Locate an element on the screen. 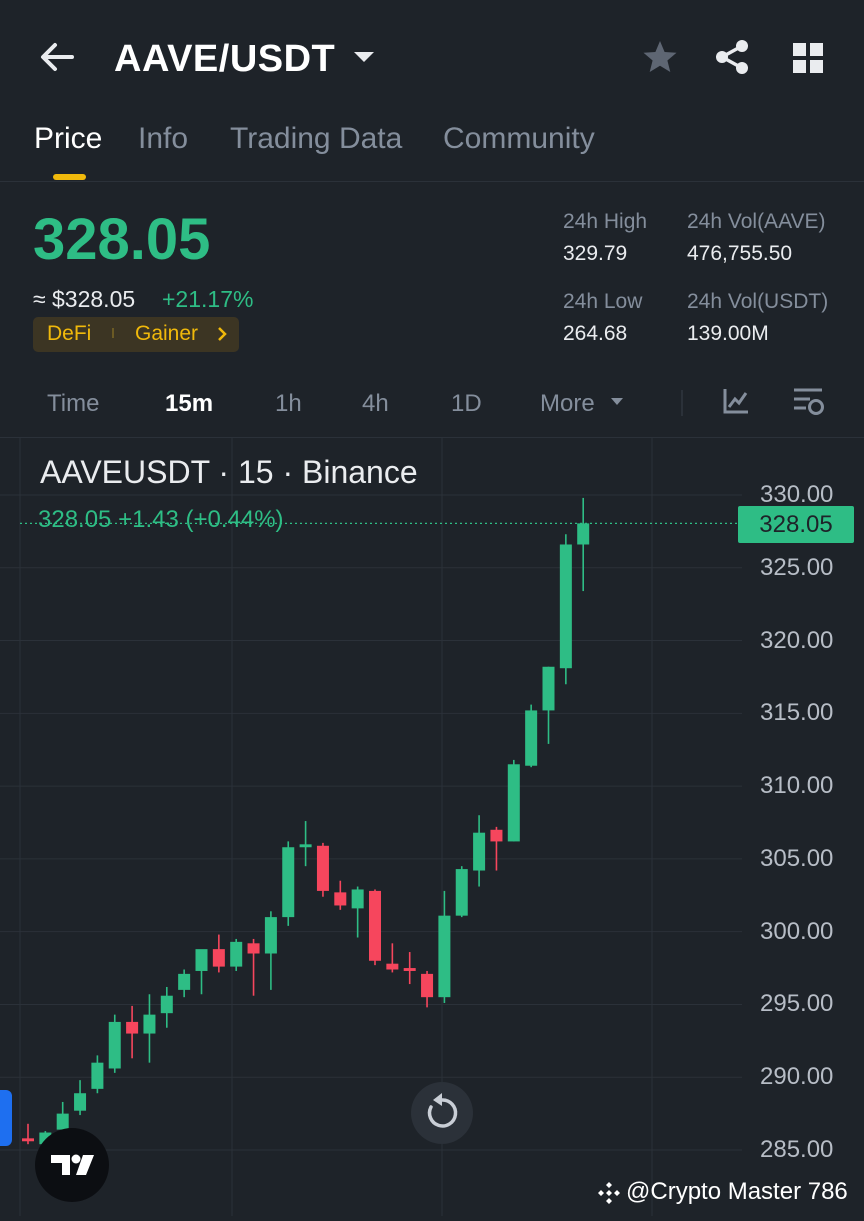  reset-chart-button is located at coordinates (442, 1113).